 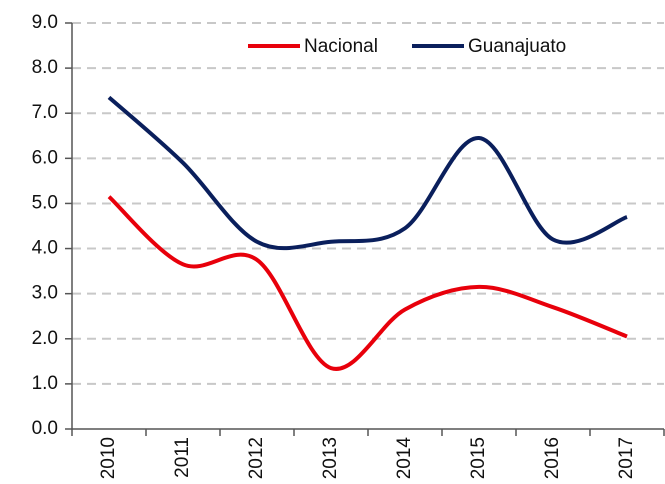 I want to click on x-tick-label: 2017, so click(x=626, y=458).